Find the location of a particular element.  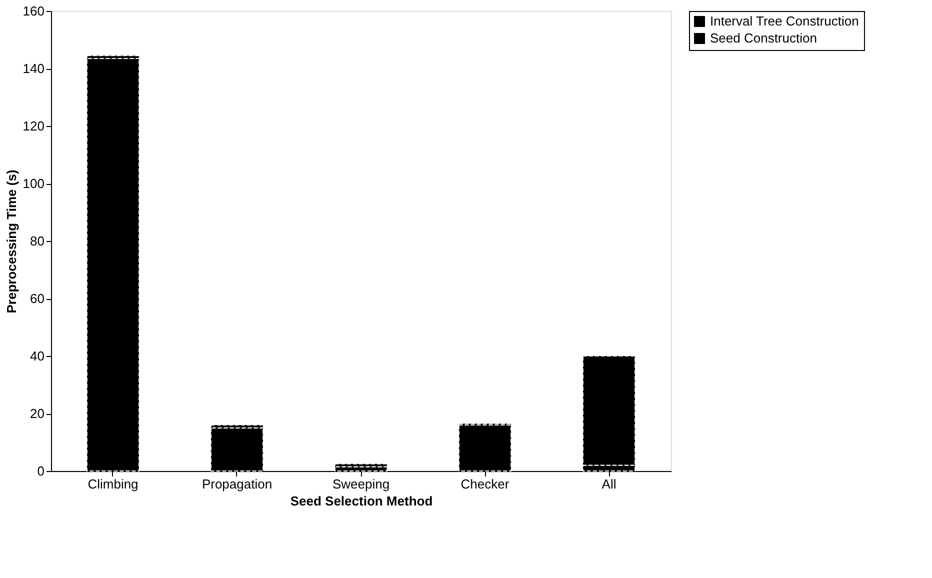

y-tick-label: 140 is located at coordinates (33, 68).